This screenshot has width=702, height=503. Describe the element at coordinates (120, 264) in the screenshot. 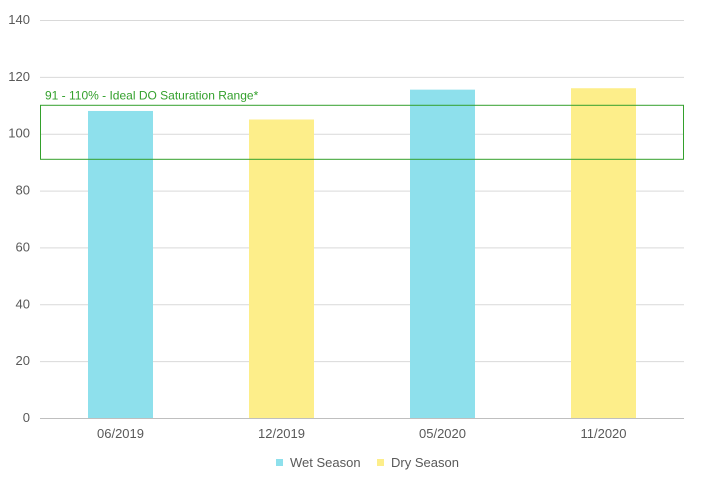

I see `bar-06-2019` at that location.